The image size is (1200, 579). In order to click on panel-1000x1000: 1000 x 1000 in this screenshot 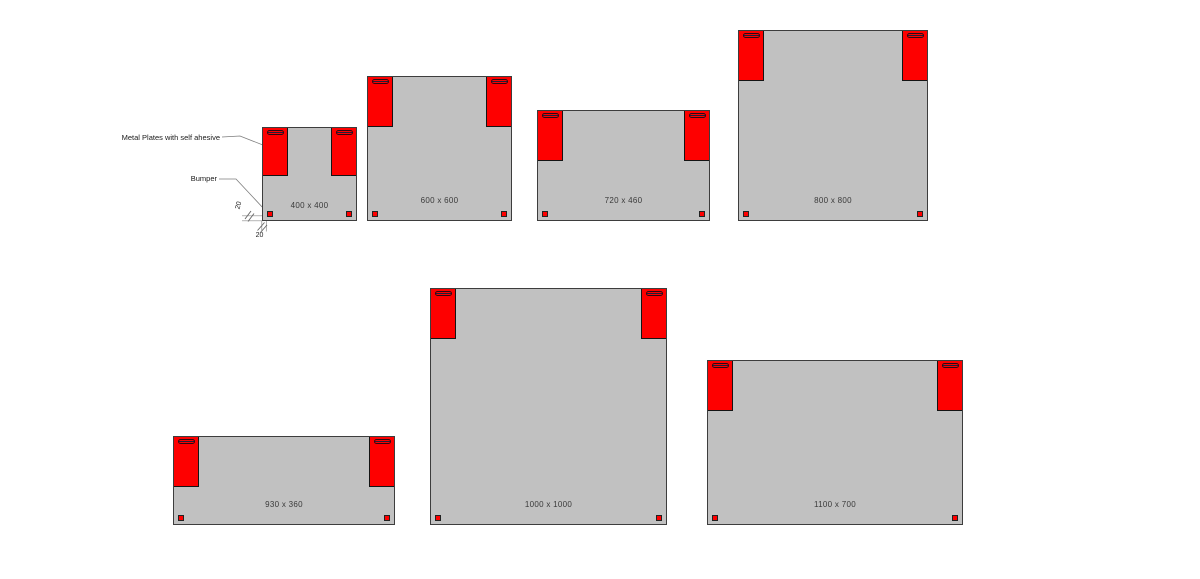, I will do `click(548, 406)`.